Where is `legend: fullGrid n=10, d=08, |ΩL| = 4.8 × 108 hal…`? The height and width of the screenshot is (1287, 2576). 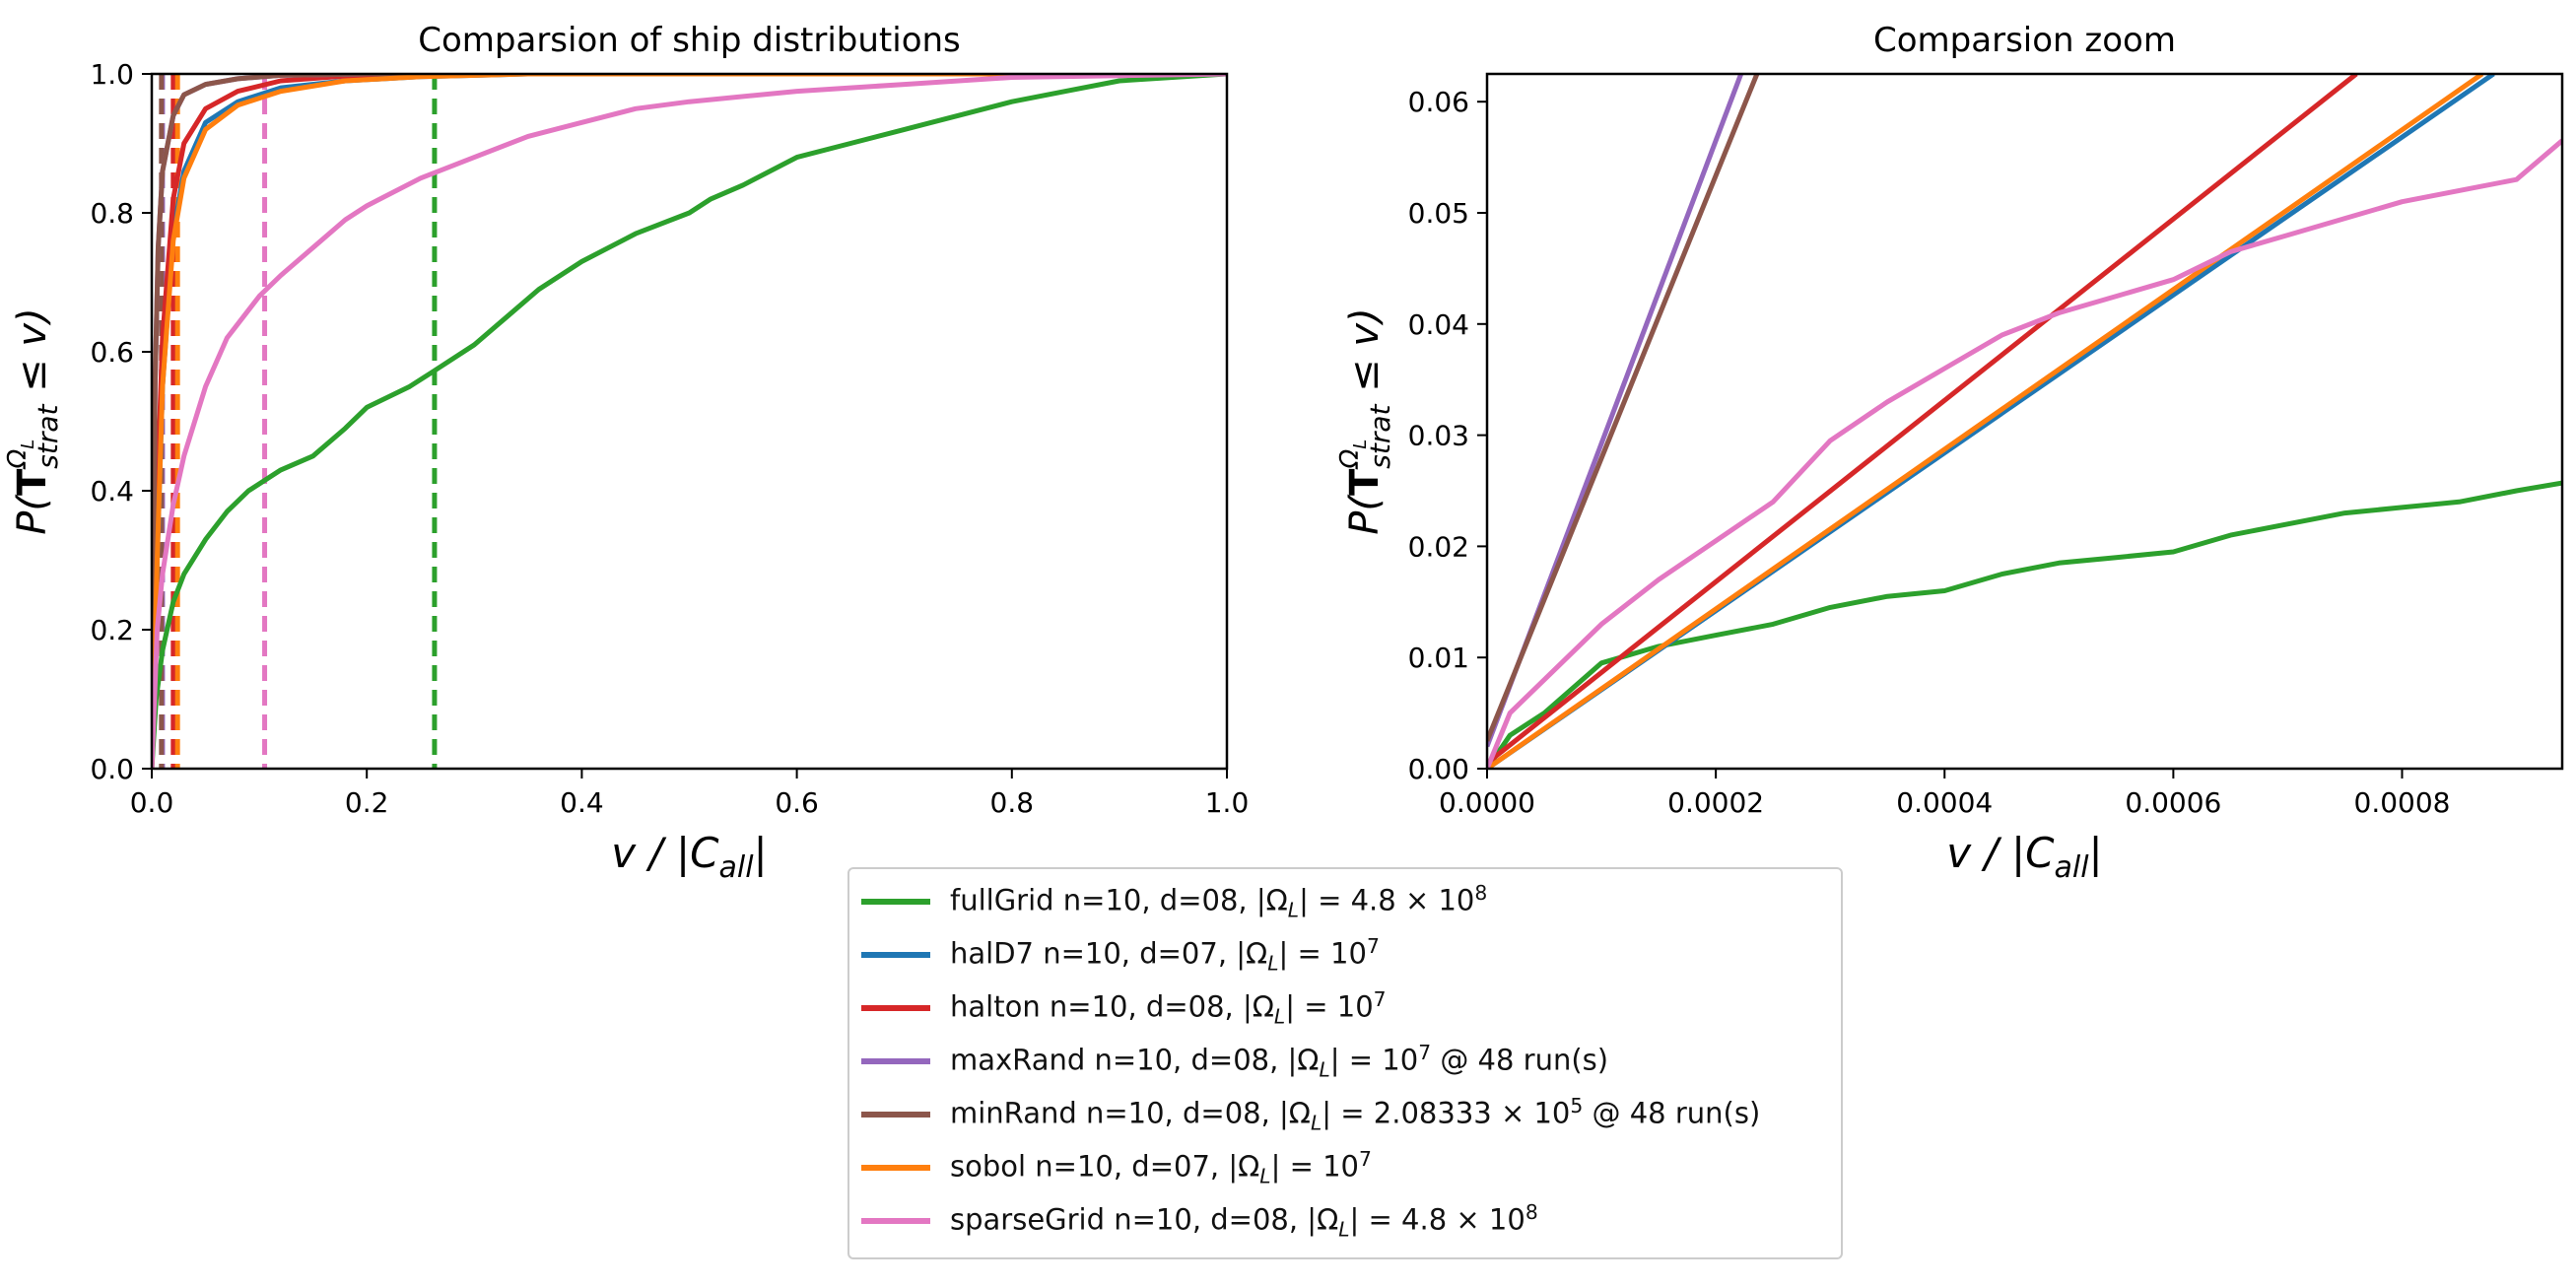 legend: fullGrid n=10, d=08, |ΩL| = 4.8 × 108 hal… is located at coordinates (1345, 1063).